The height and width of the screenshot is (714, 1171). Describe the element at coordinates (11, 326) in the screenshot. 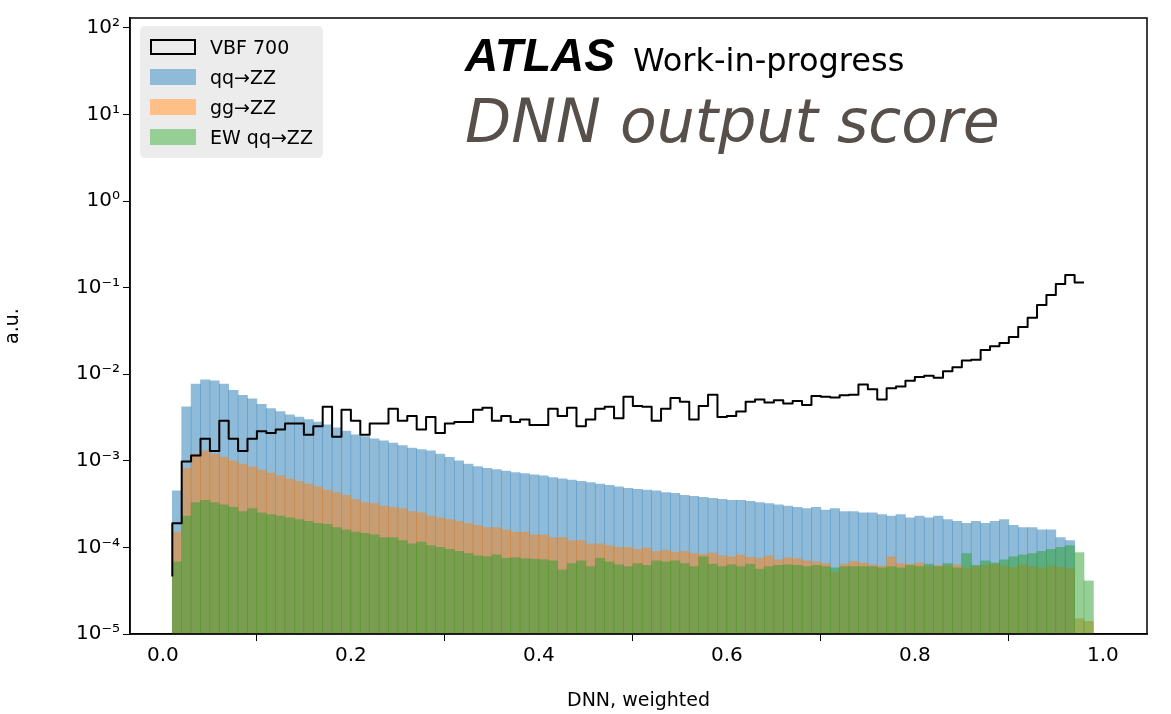

I see `y-axis-title: a.u.` at that location.